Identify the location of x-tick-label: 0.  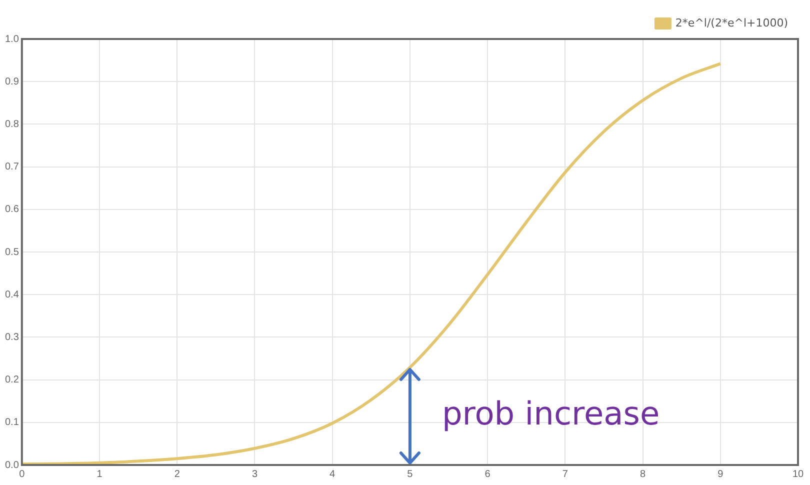
(22, 474).